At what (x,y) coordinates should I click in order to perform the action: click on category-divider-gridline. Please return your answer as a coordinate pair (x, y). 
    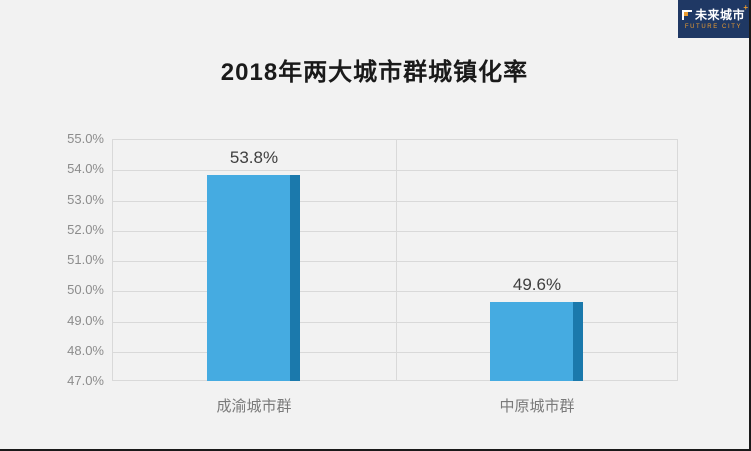
    Looking at the image, I should click on (396, 260).